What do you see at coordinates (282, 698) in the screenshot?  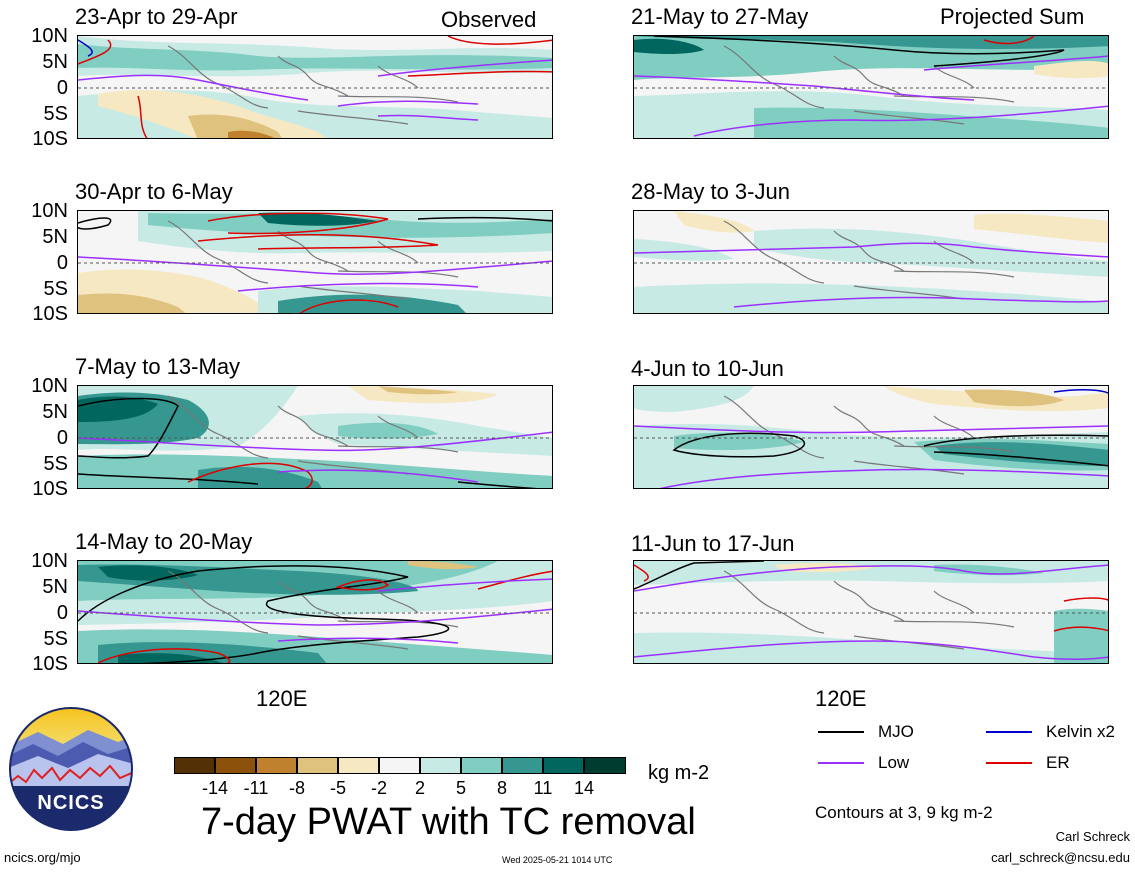 I see `x-tick-label-left: 120E` at bounding box center [282, 698].